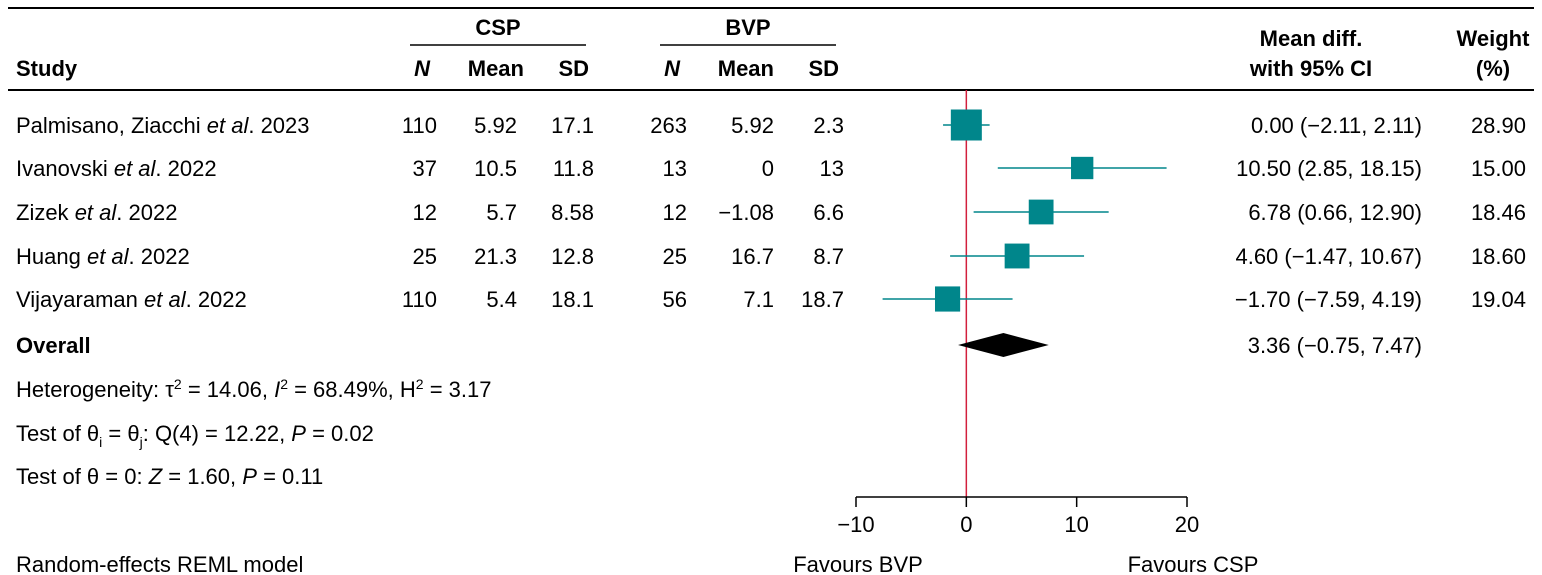  Describe the element at coordinates (752, 256) in the screenshot. I see `bvp-mean-value: 16.7` at that location.